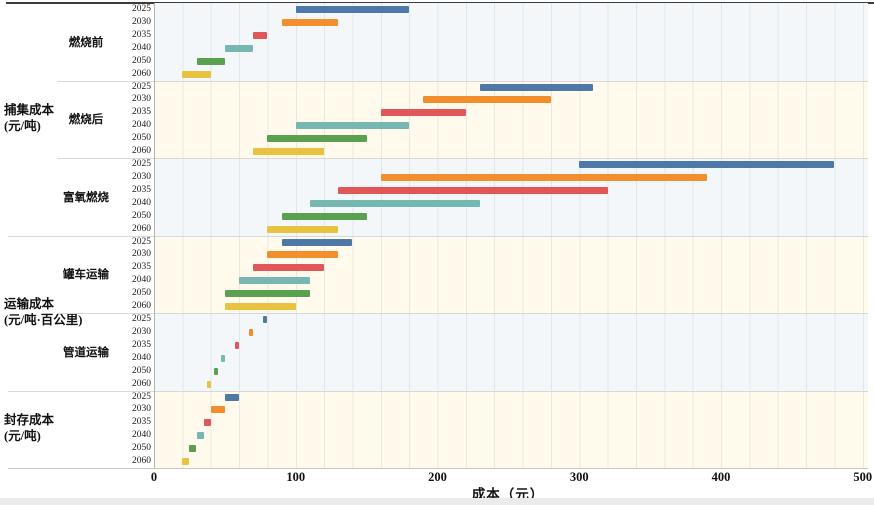 The height and width of the screenshot is (505, 874). I want to click on major-category-name: 封存成本, so click(29, 420).